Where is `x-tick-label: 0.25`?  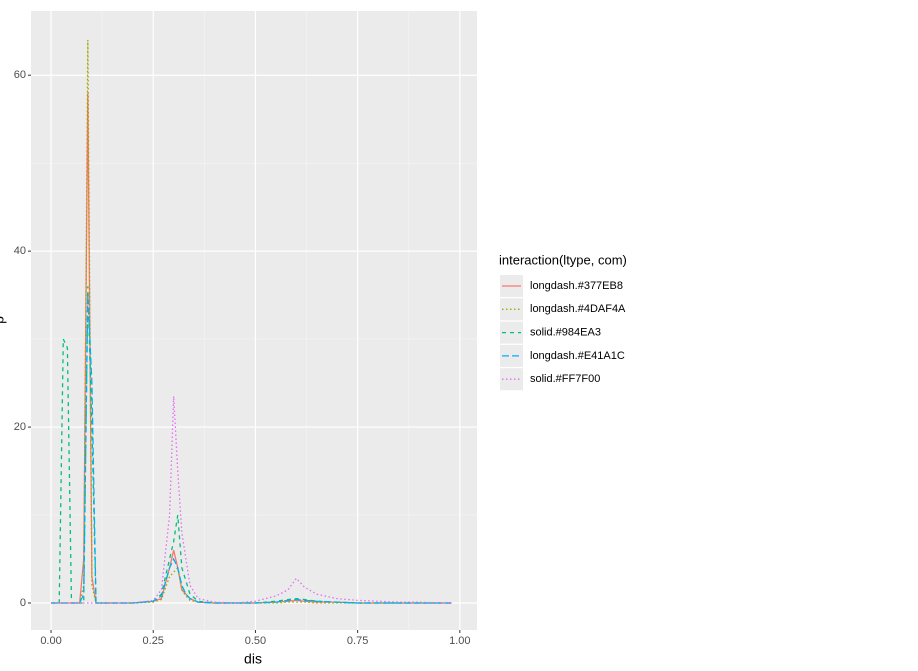
x-tick-label: 0.25 is located at coordinates (153, 641).